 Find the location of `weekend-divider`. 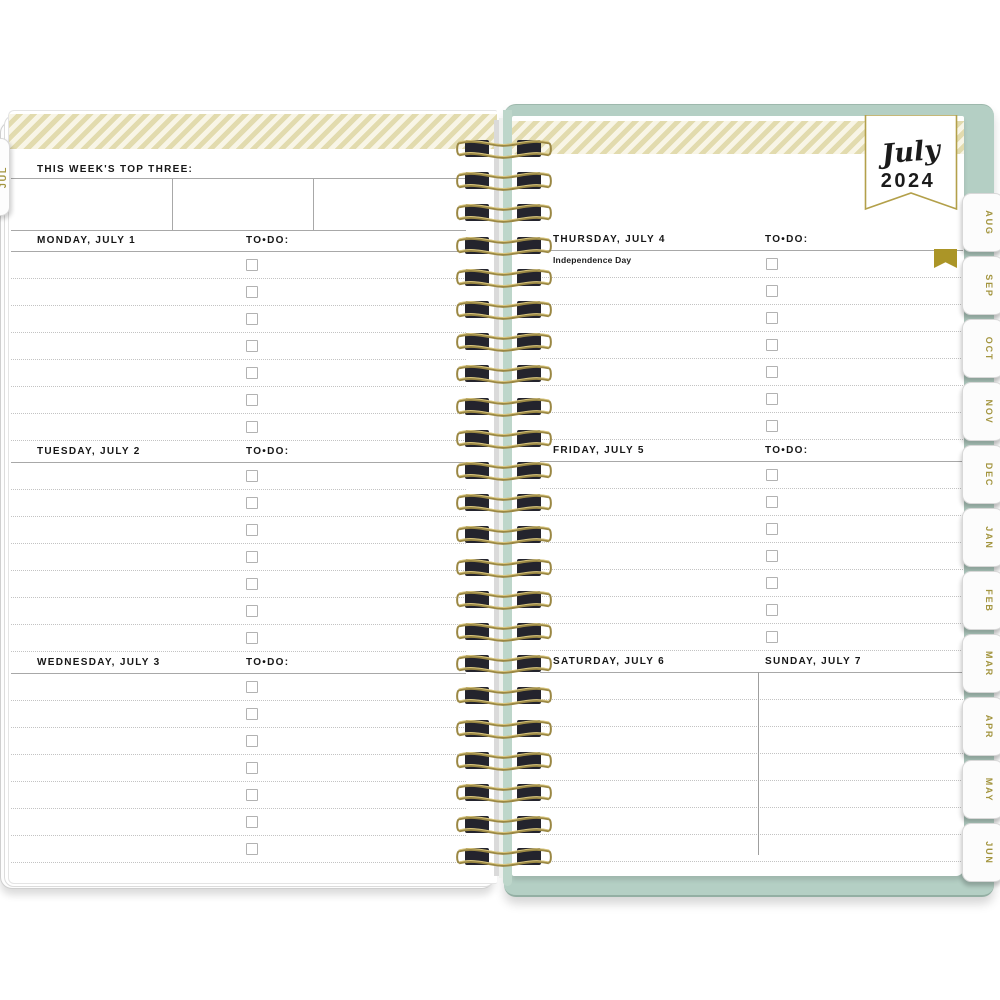

weekend-divider is located at coordinates (758, 763).